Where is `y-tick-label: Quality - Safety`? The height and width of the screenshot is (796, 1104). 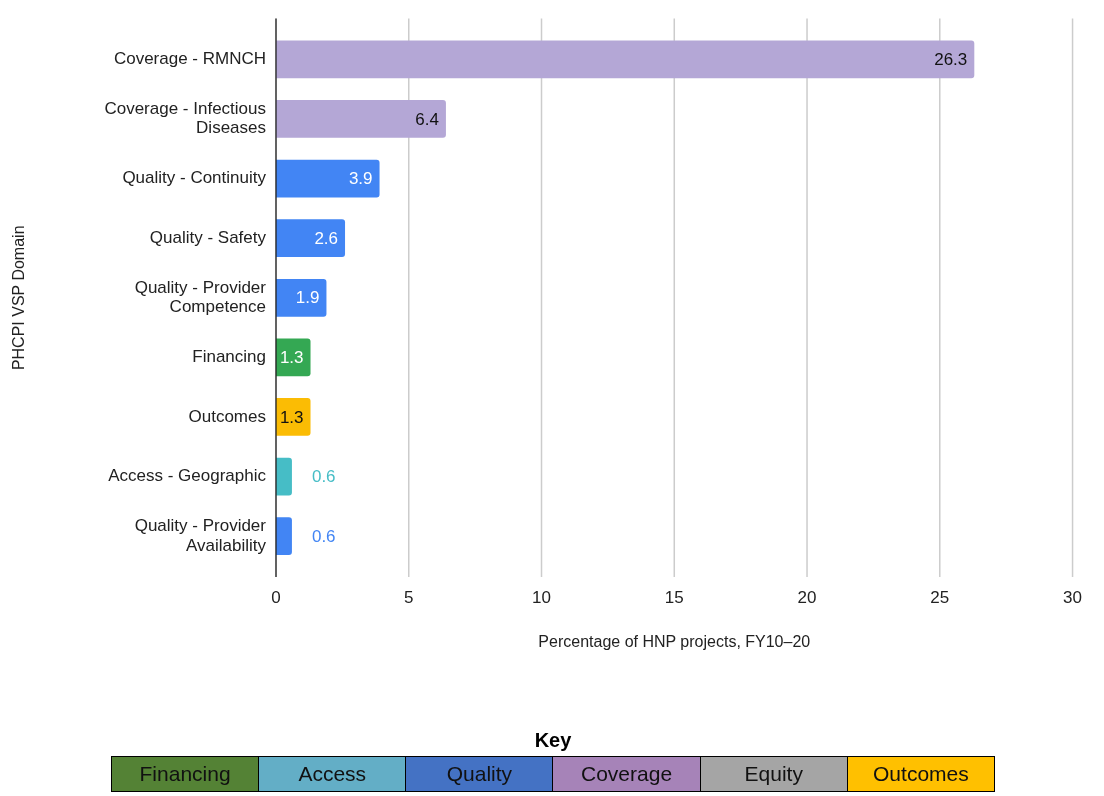
y-tick-label: Quality - Safety is located at coordinates (208, 237).